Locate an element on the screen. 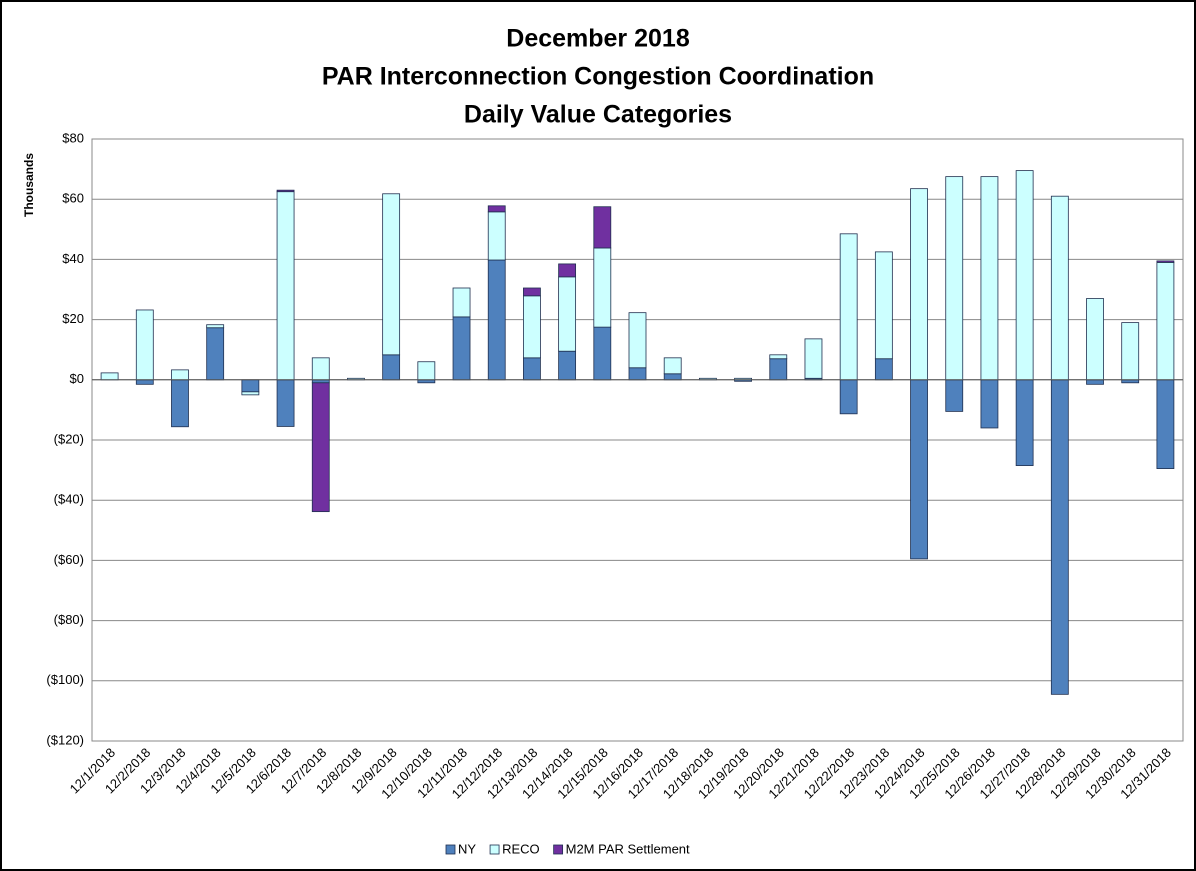 Image resolution: width=1196 pixels, height=871 pixels. chart-title: Daily Value Categories is located at coordinates (598, 115).